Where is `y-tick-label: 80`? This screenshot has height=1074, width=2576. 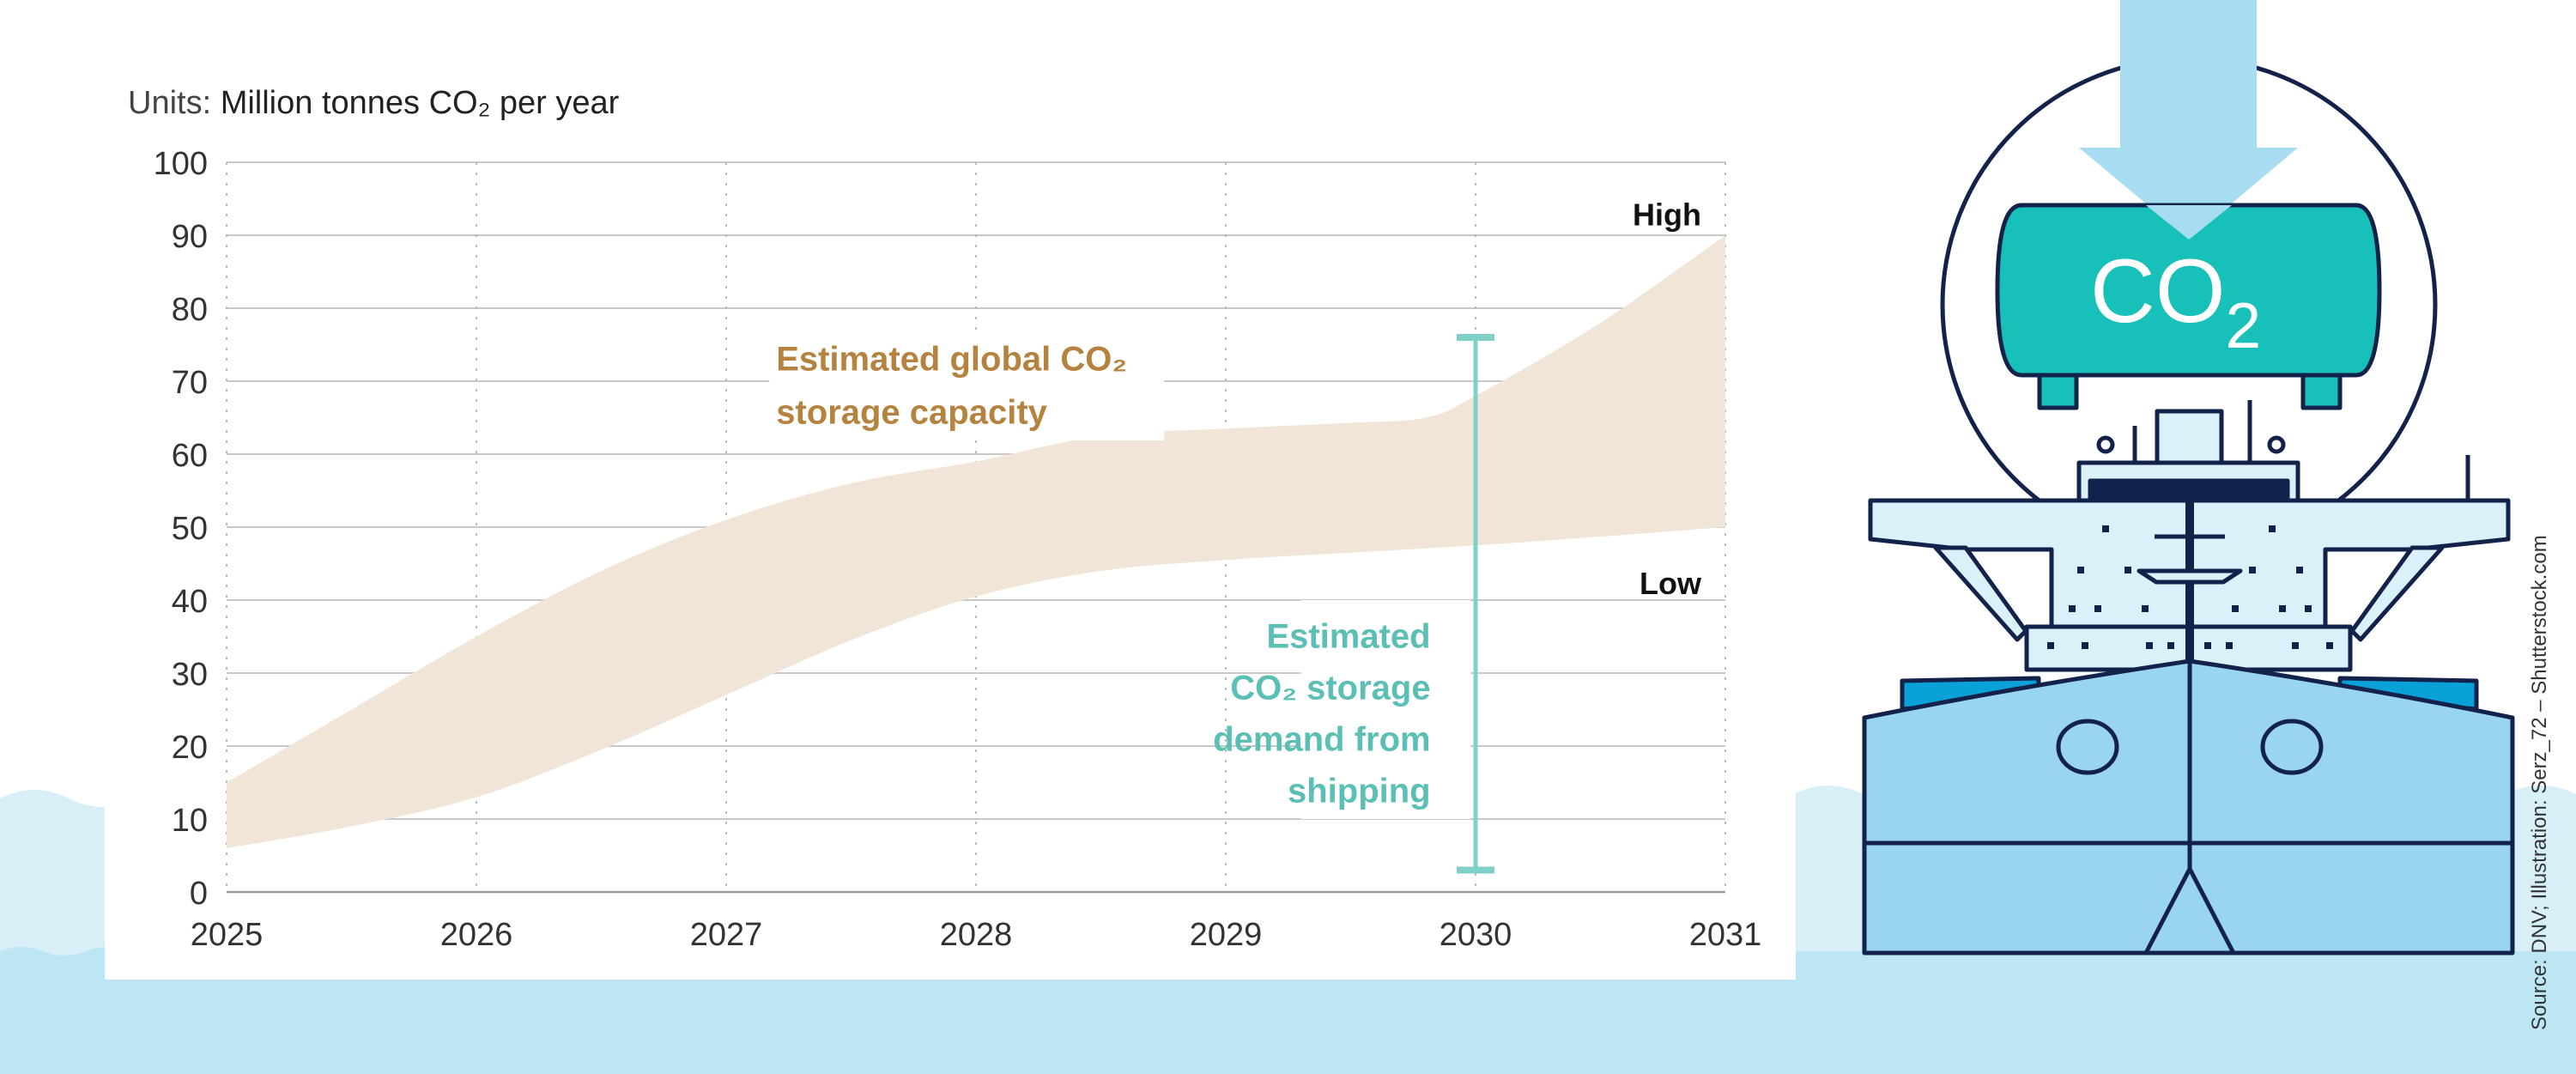
y-tick-label: 80 is located at coordinates (190, 310).